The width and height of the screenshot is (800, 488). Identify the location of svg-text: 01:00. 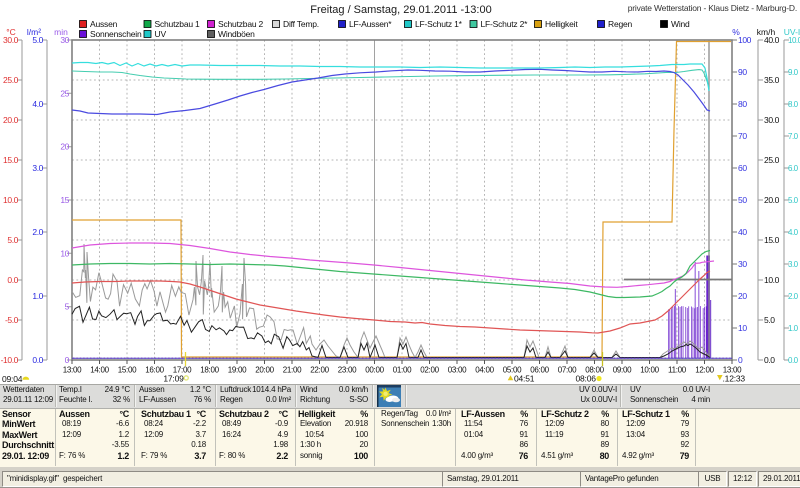
(402, 370).